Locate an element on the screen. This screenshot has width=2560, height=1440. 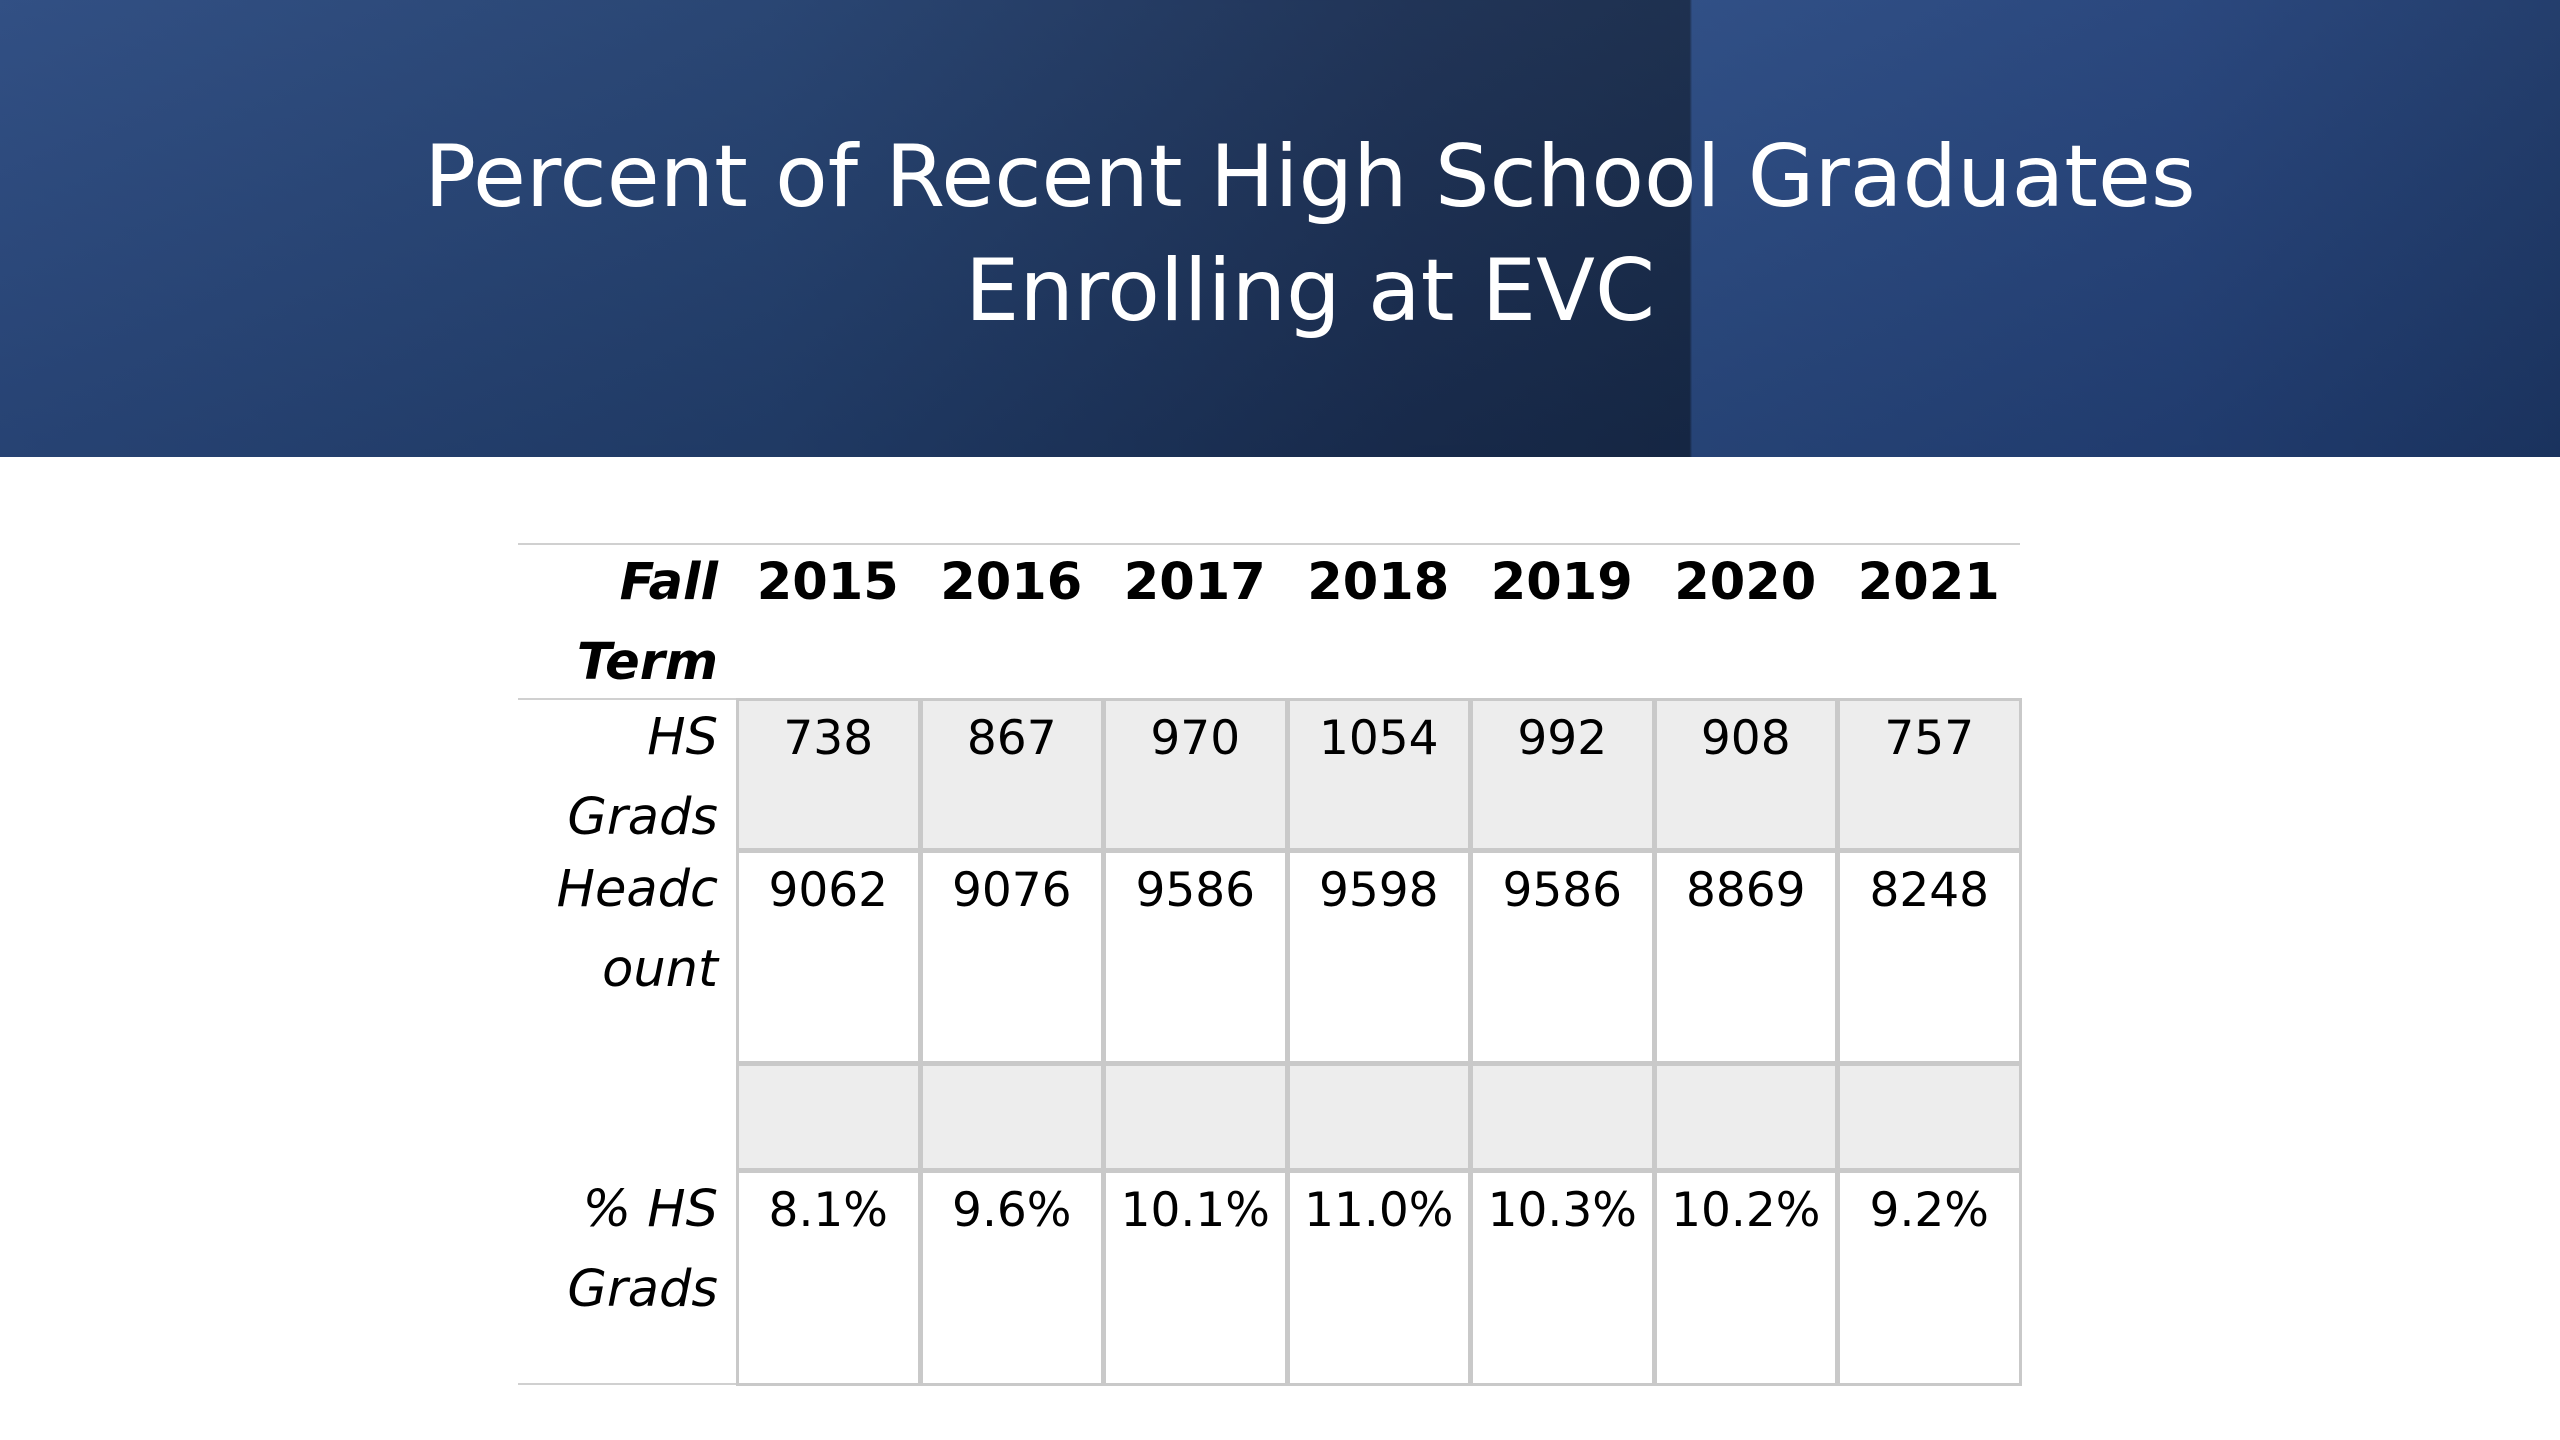
table-cell: 10.3% is located at coordinates (1562, 1278).